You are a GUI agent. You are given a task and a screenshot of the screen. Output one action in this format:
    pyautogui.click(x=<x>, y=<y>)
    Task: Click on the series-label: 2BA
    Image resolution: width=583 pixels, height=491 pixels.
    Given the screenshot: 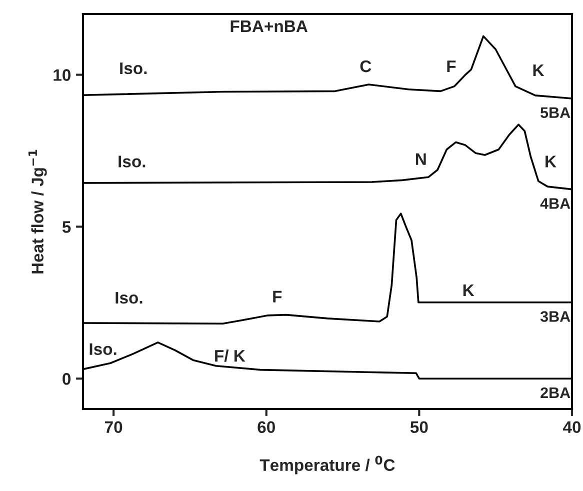 What is the action you would take?
    pyautogui.click(x=555, y=392)
    